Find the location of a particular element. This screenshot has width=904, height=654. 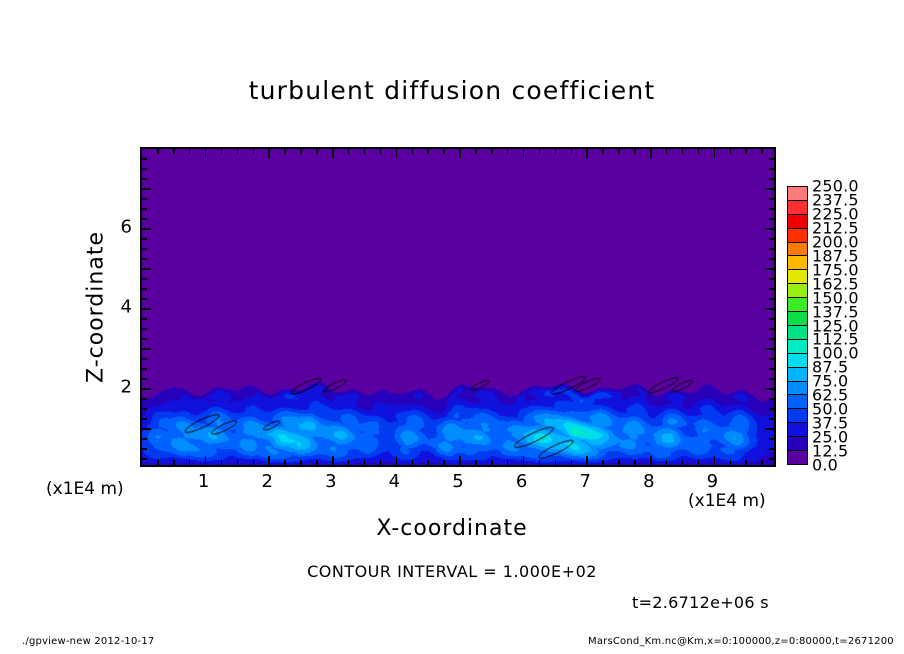

footer-command: ./gpview-new 2012-10-17 is located at coordinates (88, 641).